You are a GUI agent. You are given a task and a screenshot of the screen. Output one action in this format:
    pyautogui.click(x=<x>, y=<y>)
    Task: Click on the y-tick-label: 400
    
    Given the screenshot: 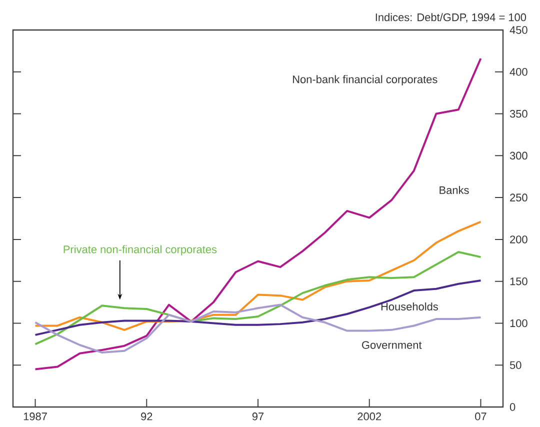 What is the action you would take?
    pyautogui.click(x=519, y=72)
    